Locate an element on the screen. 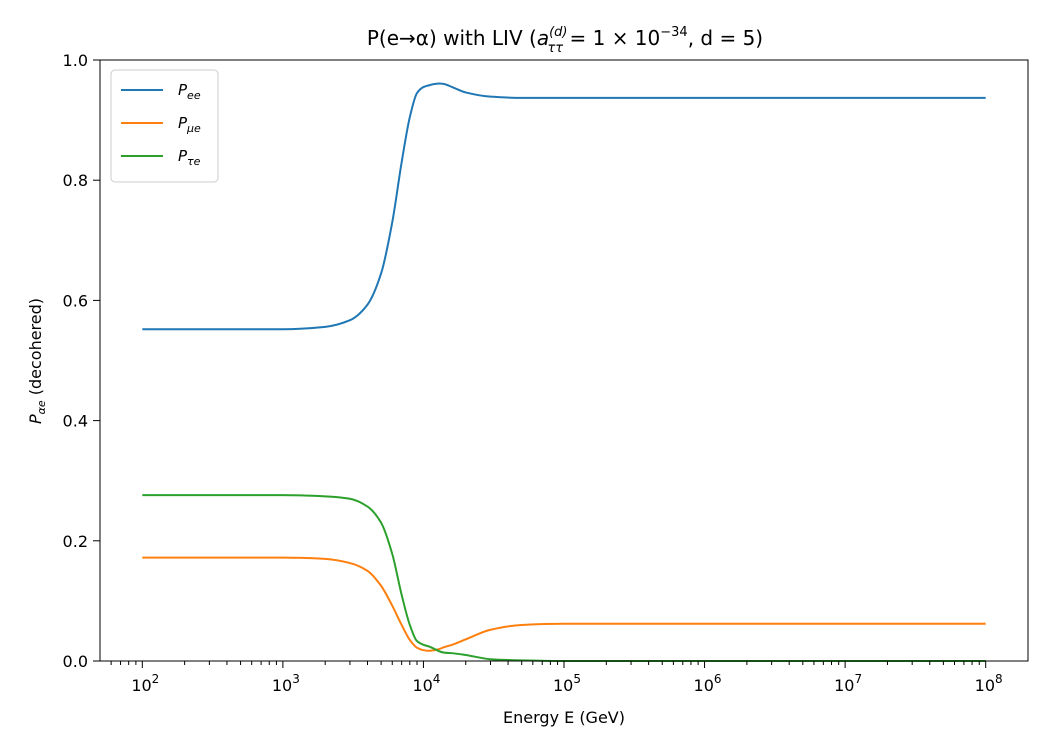 The image size is (1050, 750). x-tick-label: 10³ is located at coordinates (286, 683).